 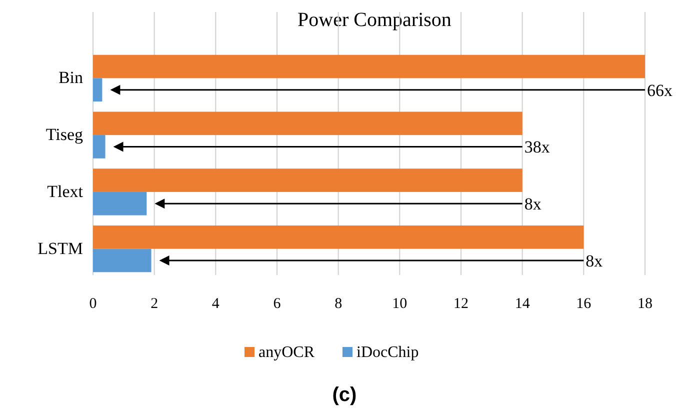 I want to click on x-tick-label: 12, so click(x=461, y=304).